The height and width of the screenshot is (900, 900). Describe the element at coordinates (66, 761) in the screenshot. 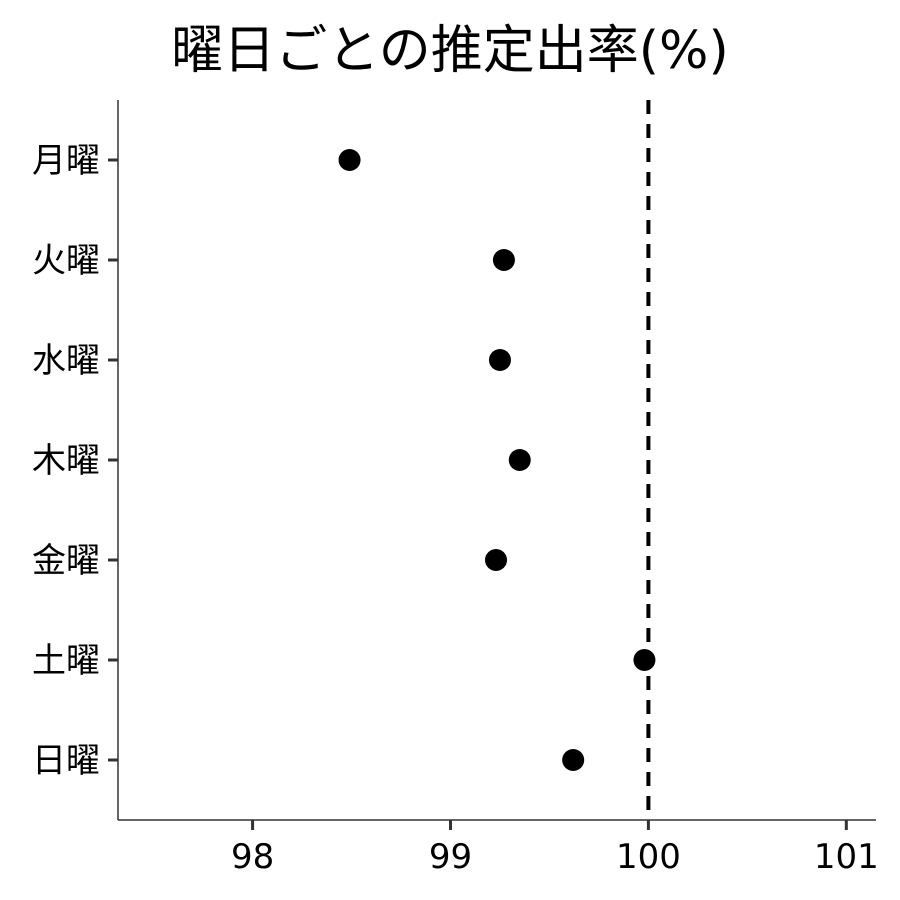

I see `y-tick-label: 日曜` at that location.